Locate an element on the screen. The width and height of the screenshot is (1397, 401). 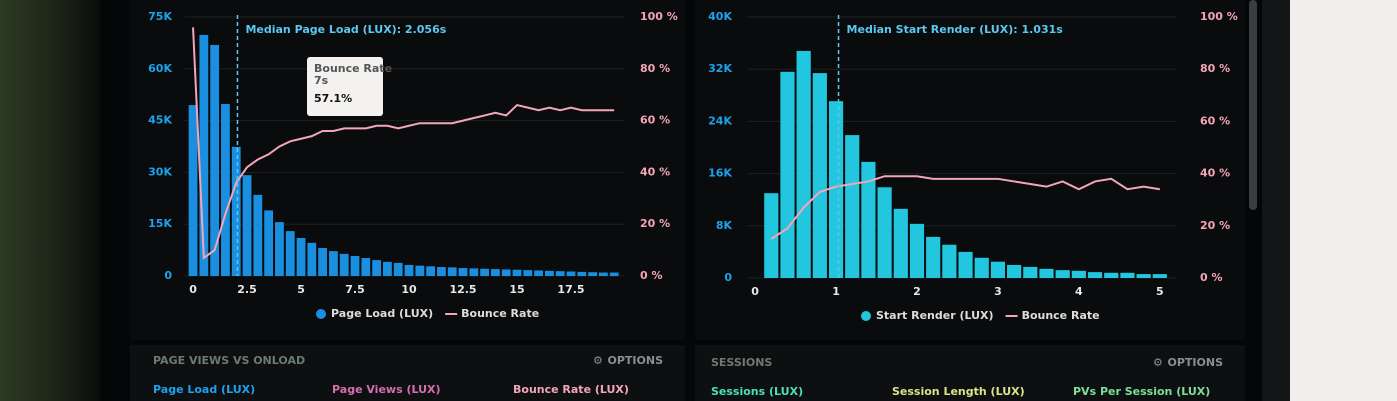
legend-label: Page Load (LUX) is located at coordinates (382, 313).